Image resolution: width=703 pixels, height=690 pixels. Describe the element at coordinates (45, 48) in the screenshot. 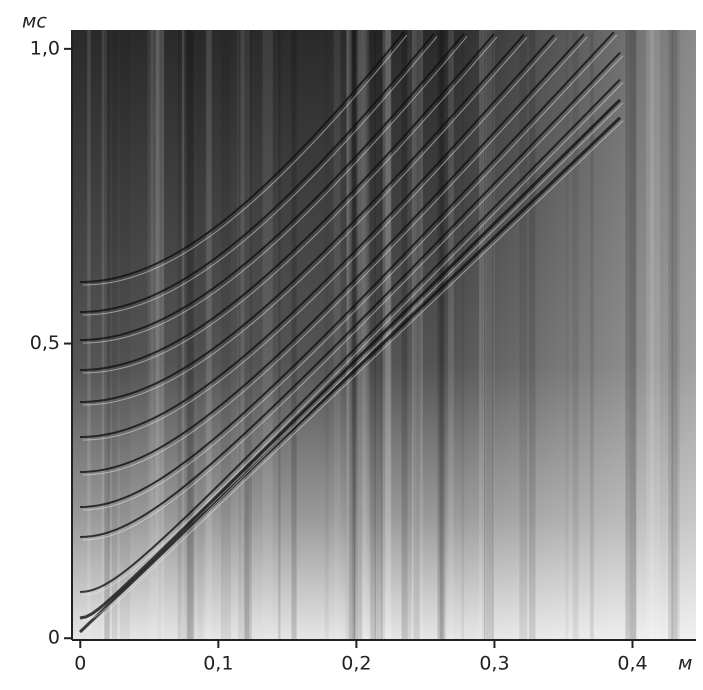

I see `y-tick-label: 1,0` at that location.